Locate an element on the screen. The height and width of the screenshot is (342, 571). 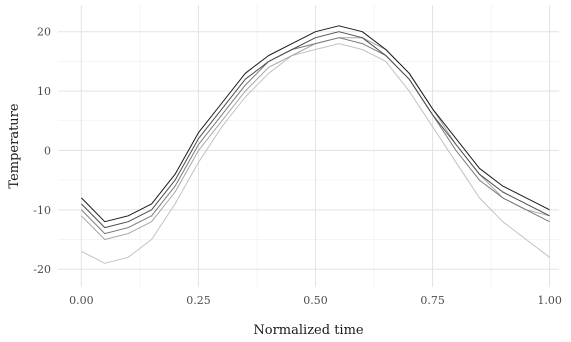
x-tick-label: 0.75 is located at coordinates (432, 300).